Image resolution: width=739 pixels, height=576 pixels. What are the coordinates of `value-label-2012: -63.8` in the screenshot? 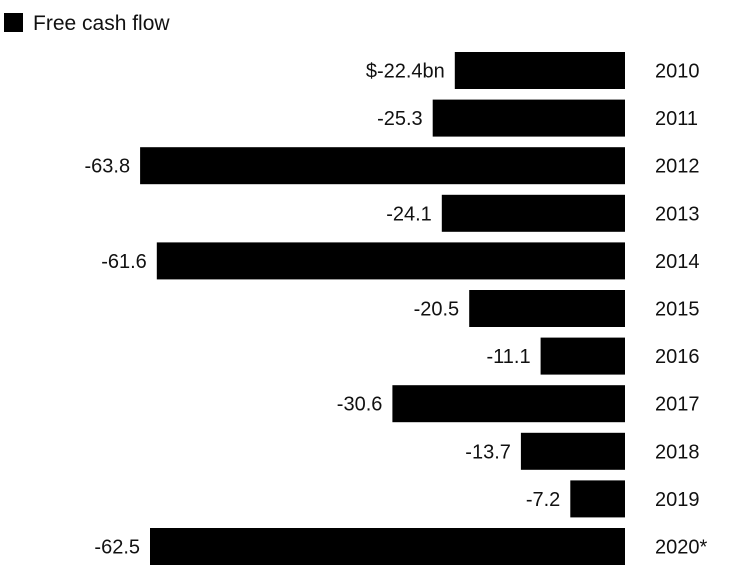 It's located at (108, 167).